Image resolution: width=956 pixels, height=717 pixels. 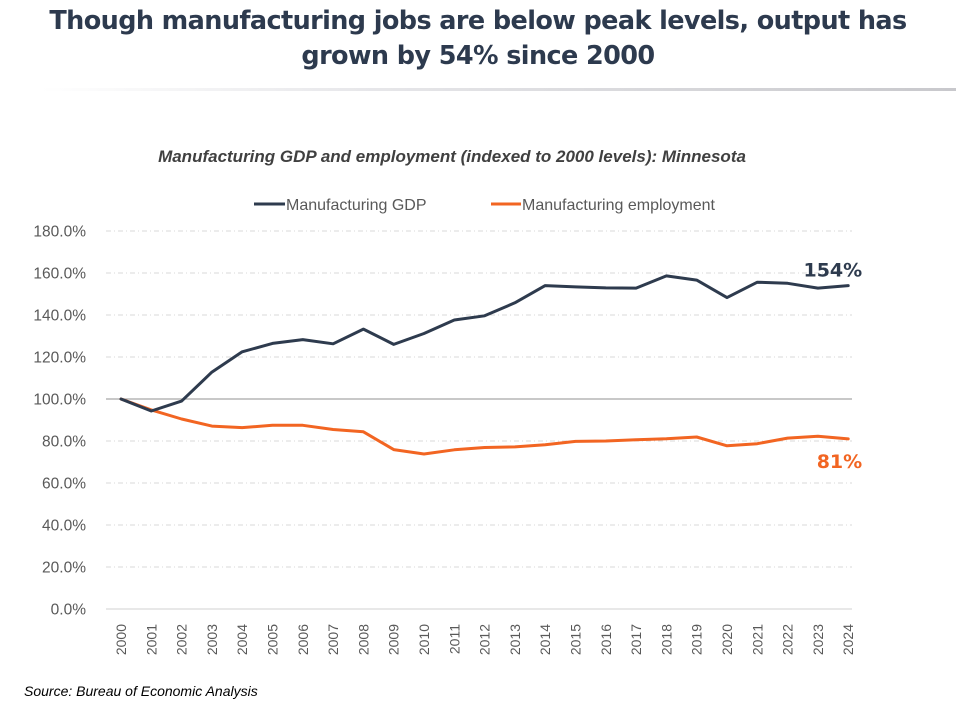 What do you see at coordinates (818, 639) in the screenshot?
I see `x-tick-label: 2023` at bounding box center [818, 639].